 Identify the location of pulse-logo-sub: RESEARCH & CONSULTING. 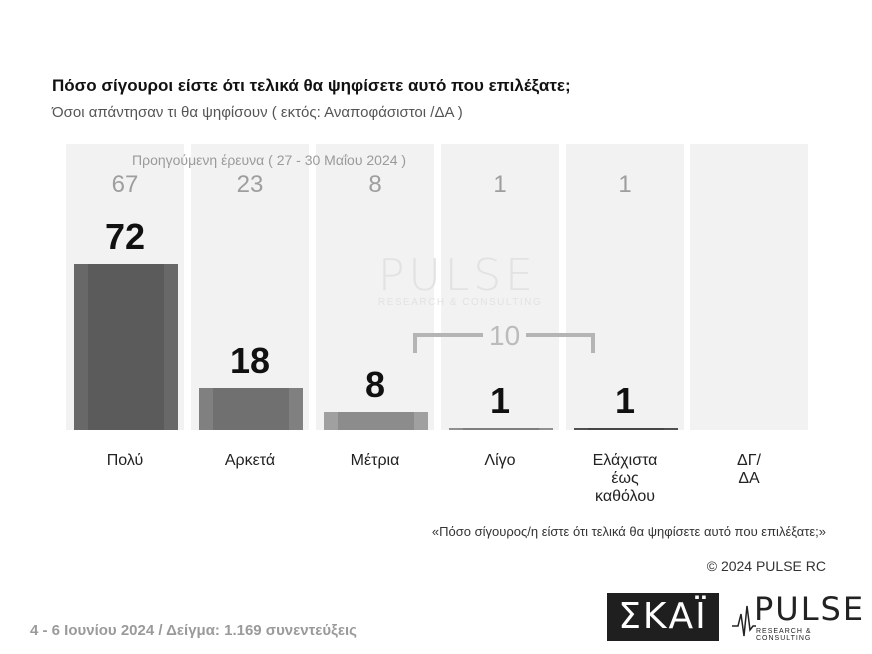
(784, 635).